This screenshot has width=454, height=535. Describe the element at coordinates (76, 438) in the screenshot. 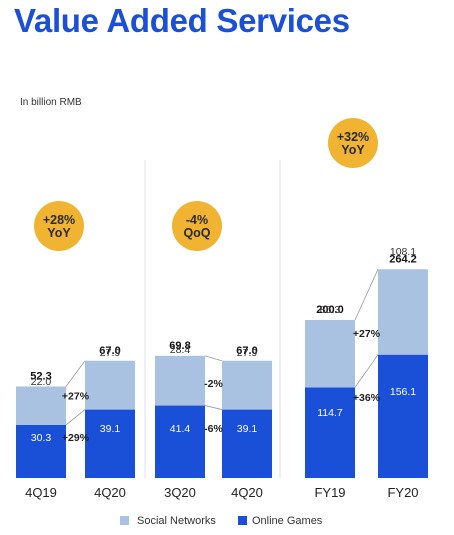

I see `games-change-label: +29%` at that location.